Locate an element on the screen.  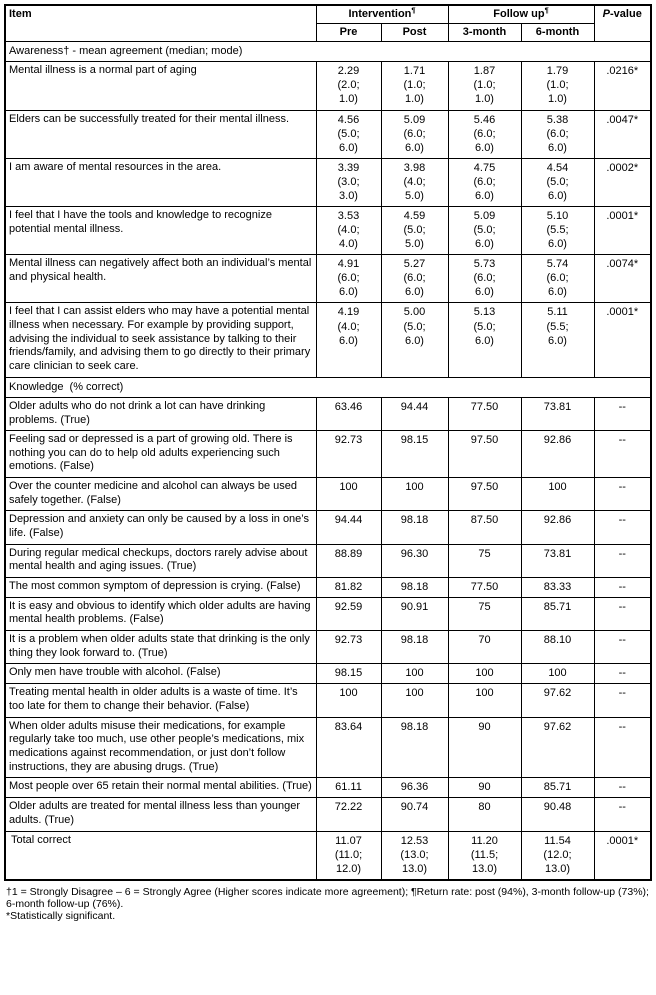
post-cell: 90.74 is located at coordinates (414, 814).